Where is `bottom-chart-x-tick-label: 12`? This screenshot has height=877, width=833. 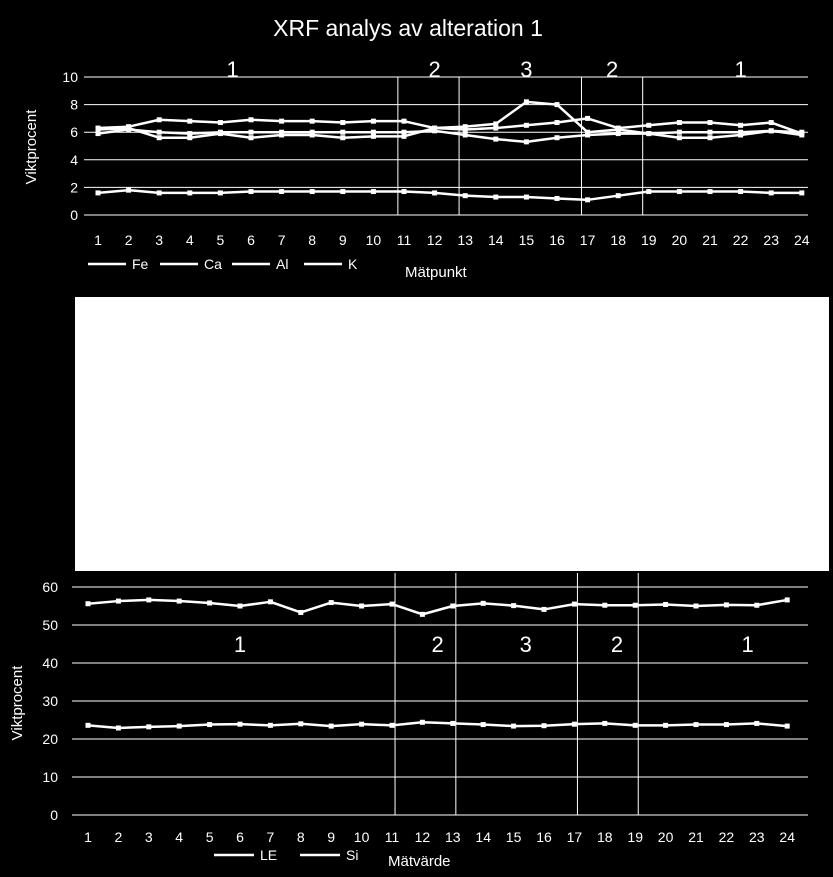
bottom-chart-x-tick-label: 12 is located at coordinates (423, 837).